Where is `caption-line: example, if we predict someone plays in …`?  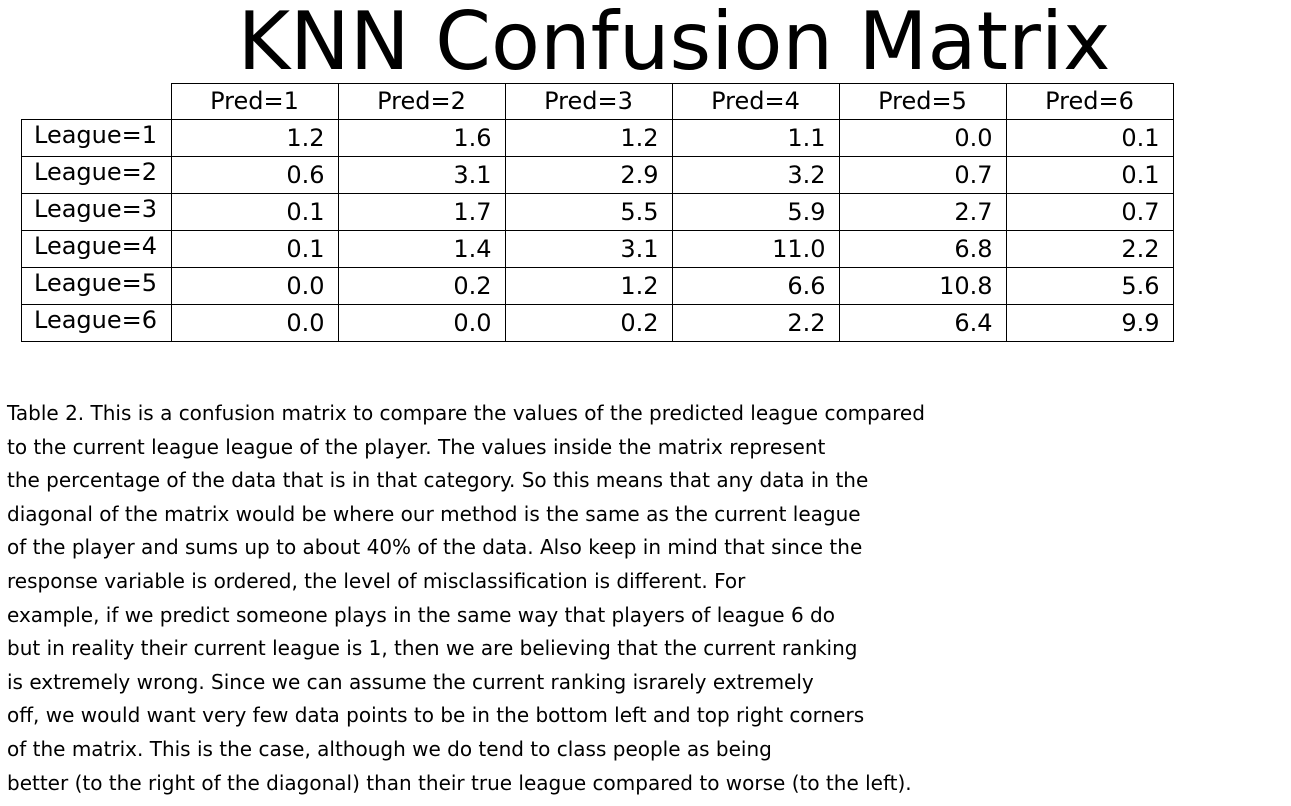 caption-line: example, if we predict someone plays in … is located at coordinates (421, 614).